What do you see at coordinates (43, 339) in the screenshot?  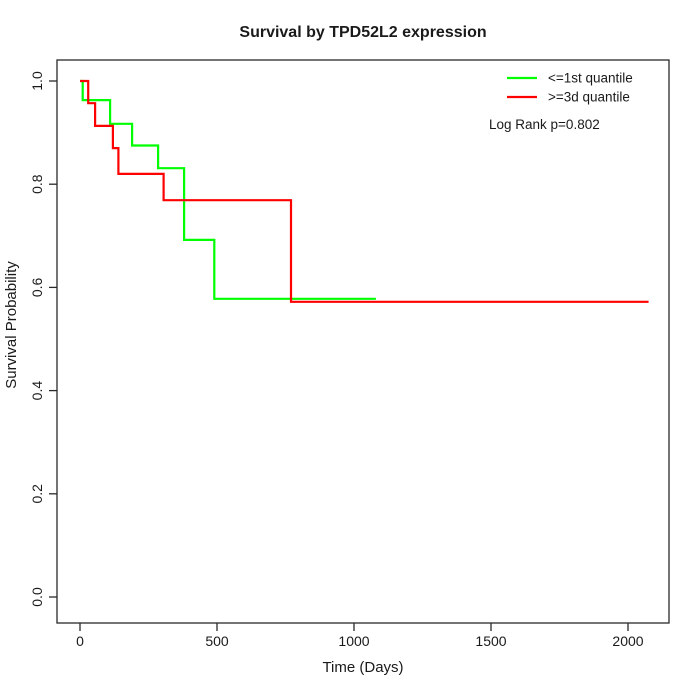 I see `y-axis-ticks: 0.0 0.2 0.4 0.6 0.8 1.0` at bounding box center [43, 339].